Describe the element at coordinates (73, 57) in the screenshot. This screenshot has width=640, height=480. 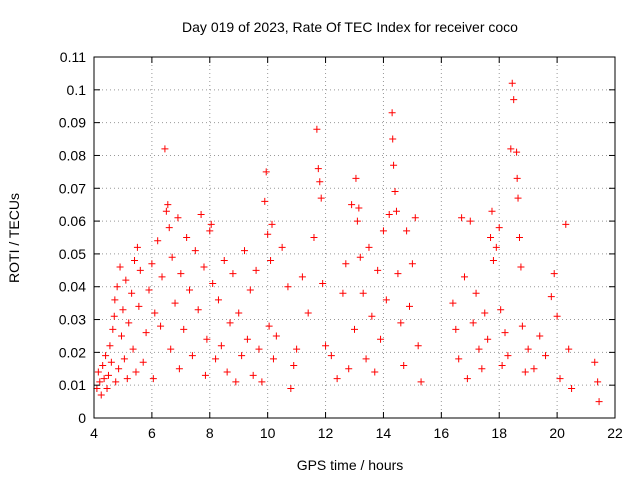
I see `y-tick-label: 0.11` at that location.